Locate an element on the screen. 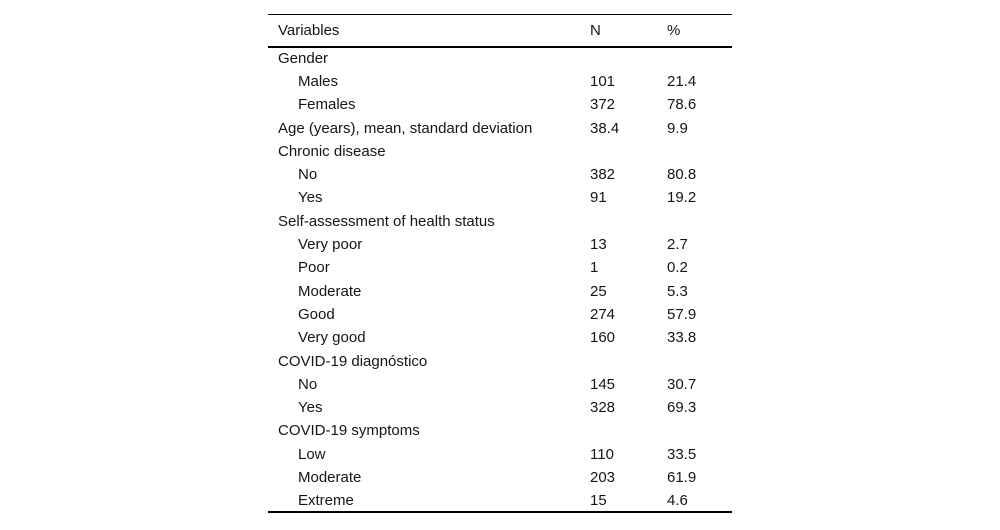 Image resolution: width=1000 pixels, height=530 pixels. n-value: 13 is located at coordinates (598, 245).